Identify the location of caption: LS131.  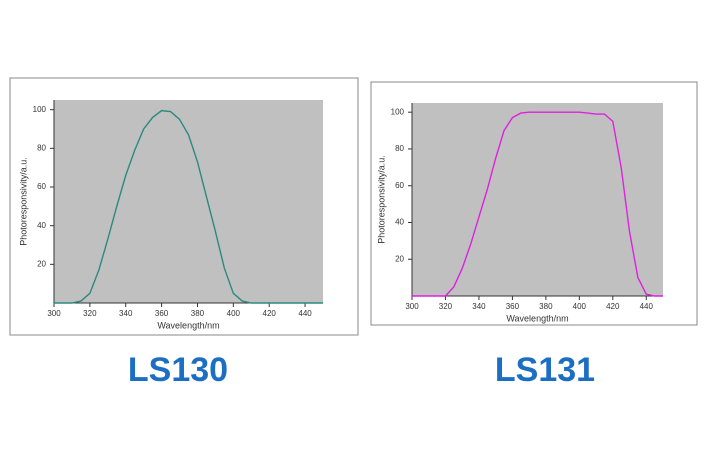
(545, 370).